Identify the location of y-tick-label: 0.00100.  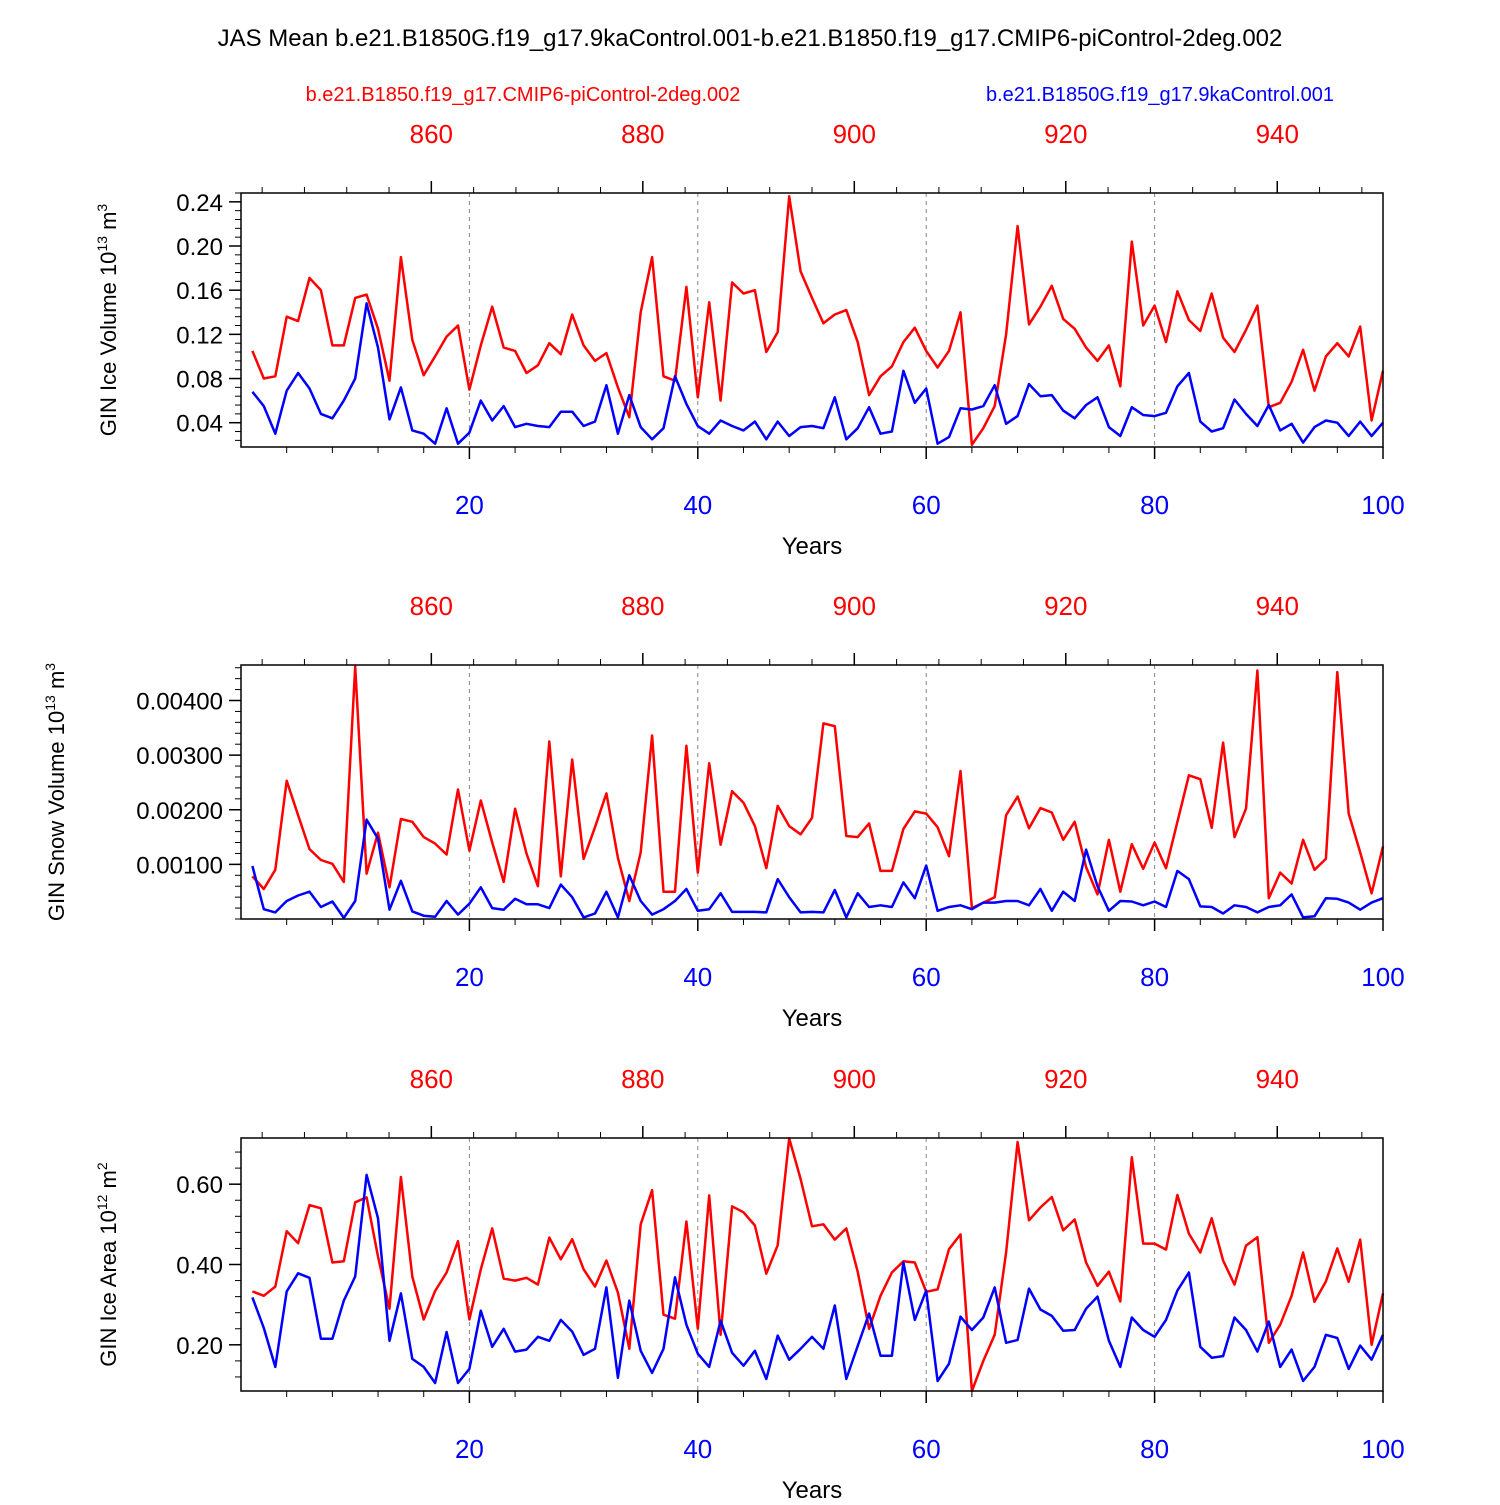
(179, 865).